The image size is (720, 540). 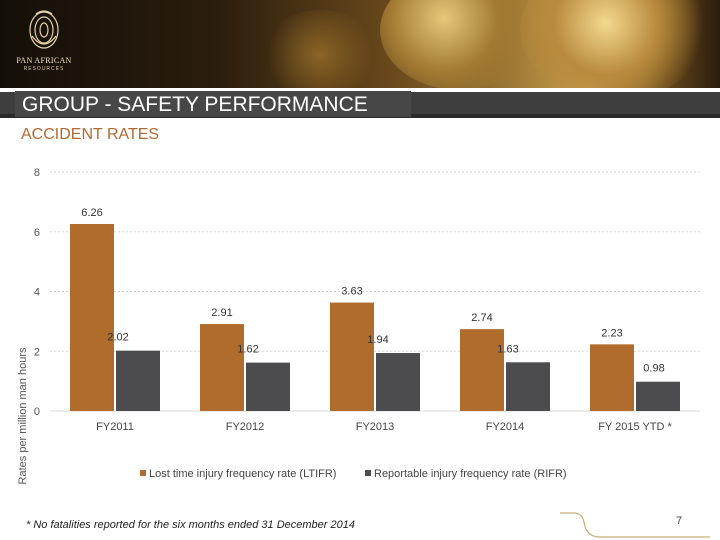 I want to click on data-label: 3.63, so click(x=351, y=292).